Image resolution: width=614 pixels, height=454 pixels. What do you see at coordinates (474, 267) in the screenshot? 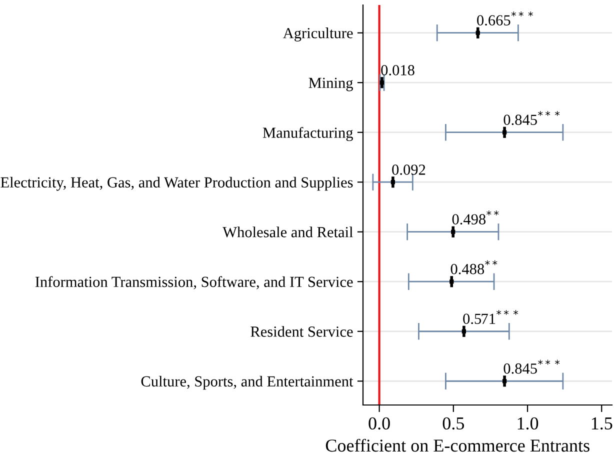
I see `data-label: 0.488$^{**}$` at bounding box center [474, 267].